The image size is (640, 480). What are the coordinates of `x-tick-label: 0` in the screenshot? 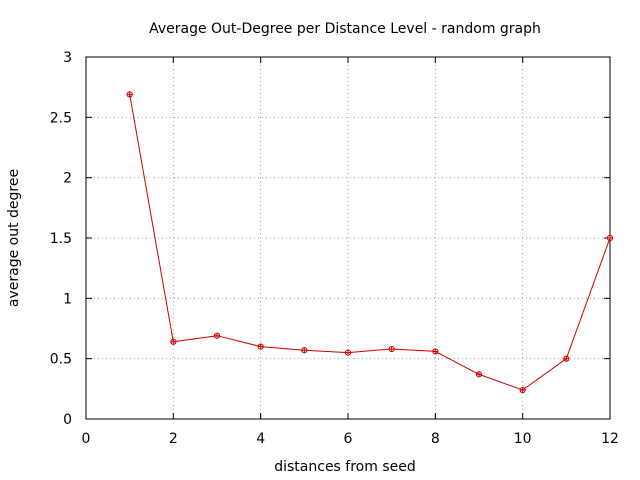 It's located at (86, 439).